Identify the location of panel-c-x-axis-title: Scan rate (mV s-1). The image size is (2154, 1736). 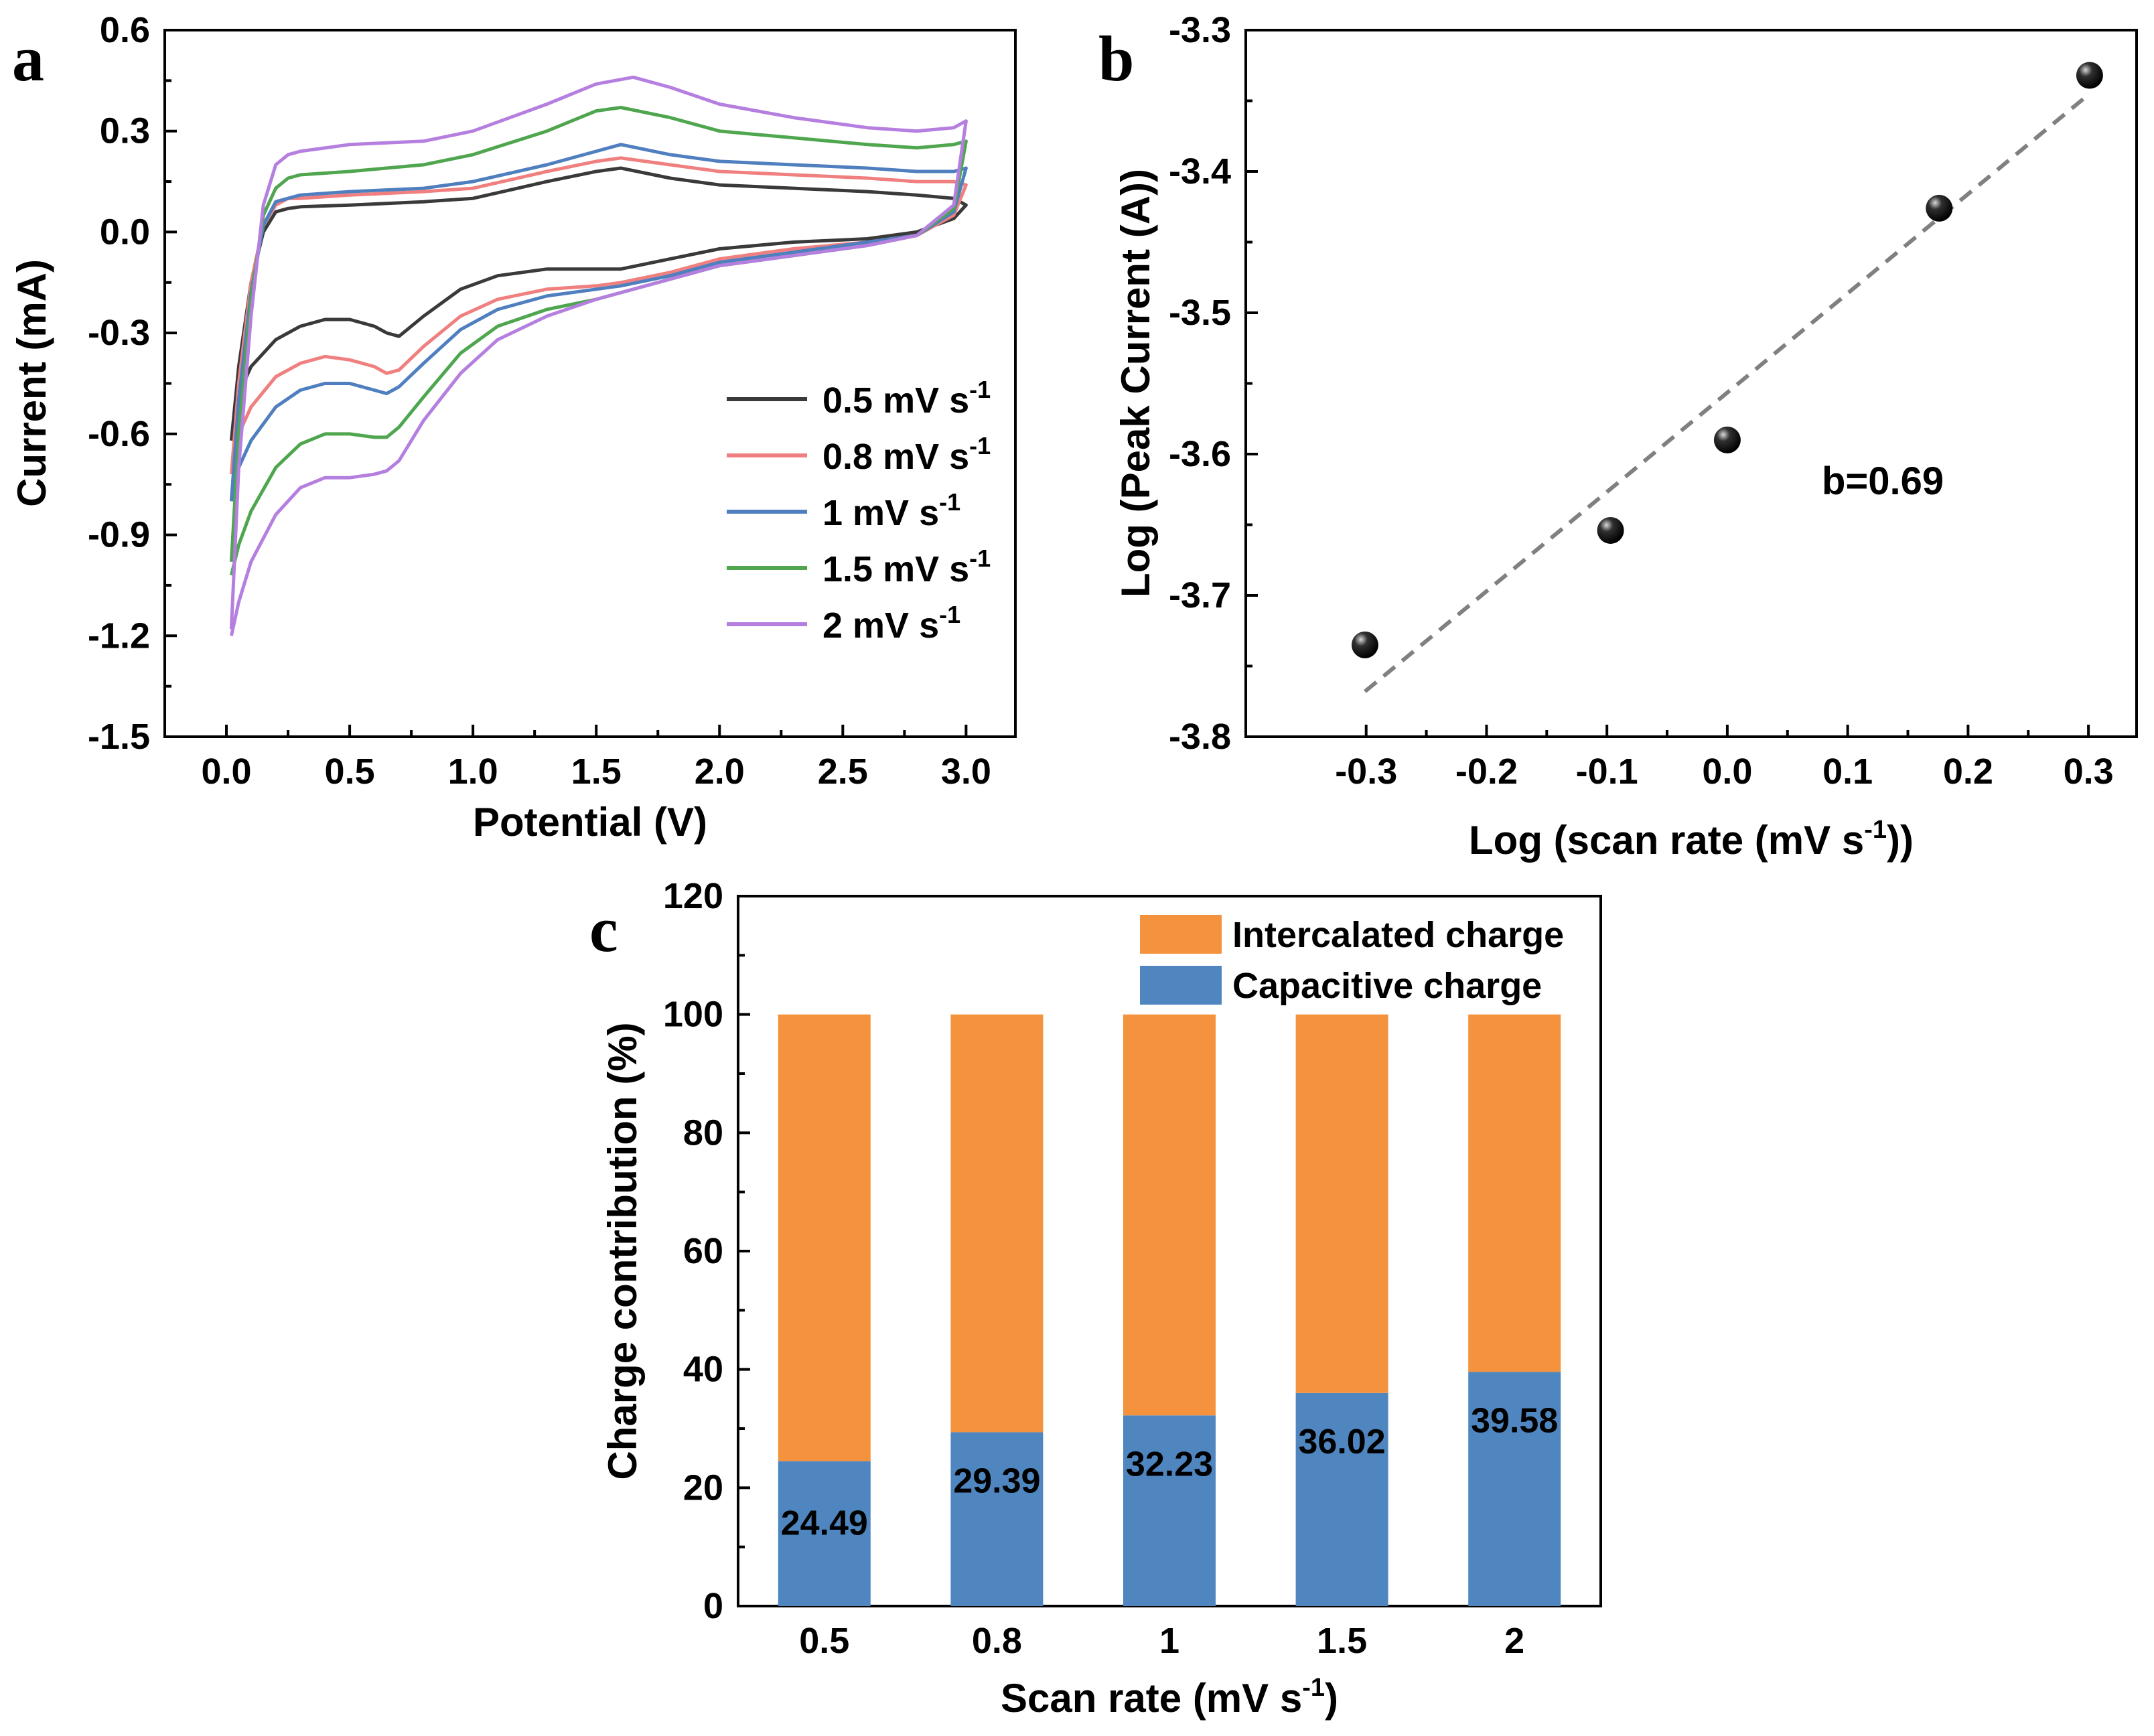
(1169, 1697).